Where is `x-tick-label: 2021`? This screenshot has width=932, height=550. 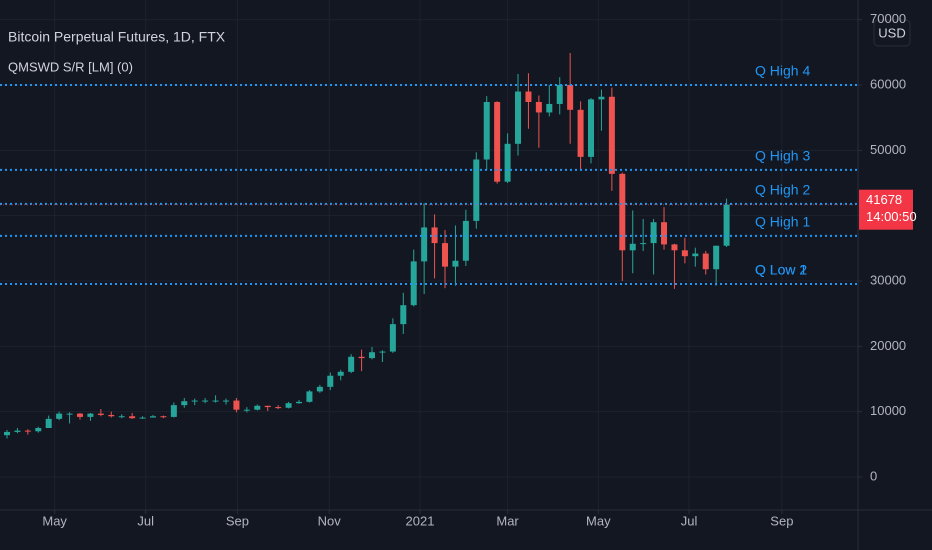
x-tick-label: 2021 is located at coordinates (420, 520).